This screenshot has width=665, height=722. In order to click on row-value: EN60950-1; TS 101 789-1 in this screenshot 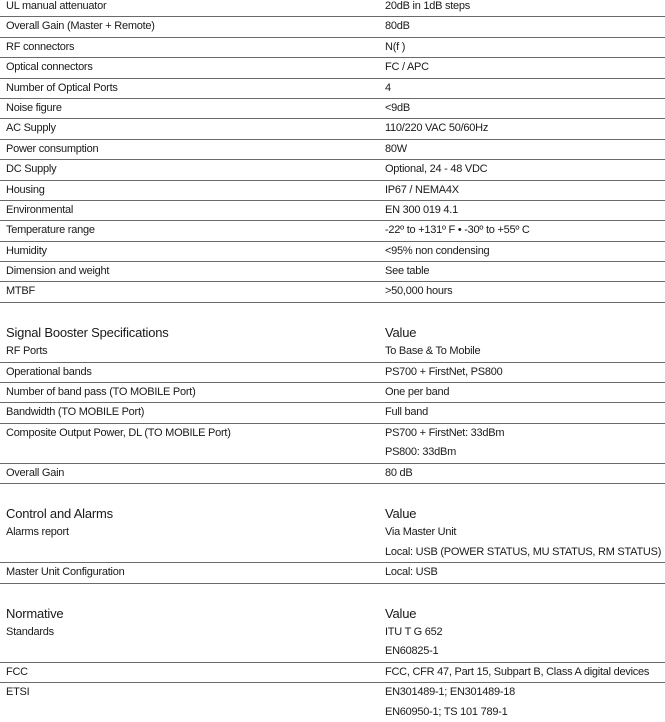, I will do `click(446, 711)`.